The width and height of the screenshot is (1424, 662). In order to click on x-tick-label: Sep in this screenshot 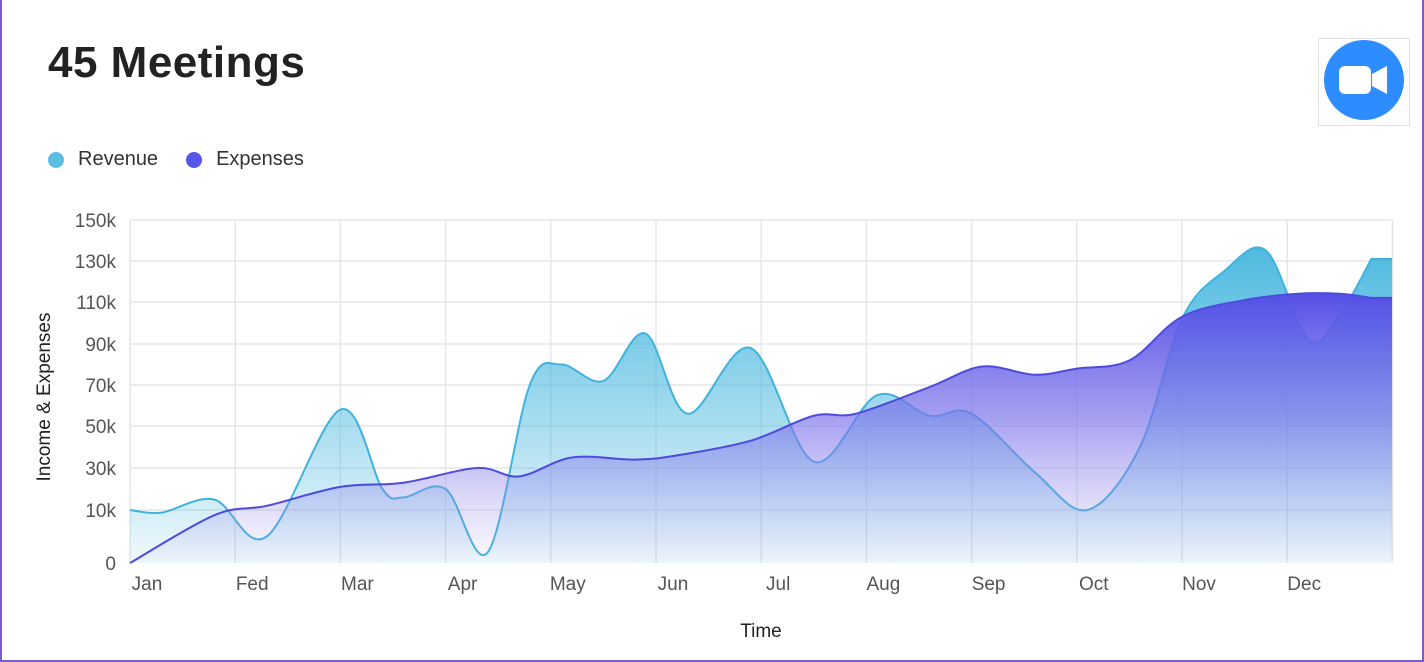, I will do `click(989, 584)`.